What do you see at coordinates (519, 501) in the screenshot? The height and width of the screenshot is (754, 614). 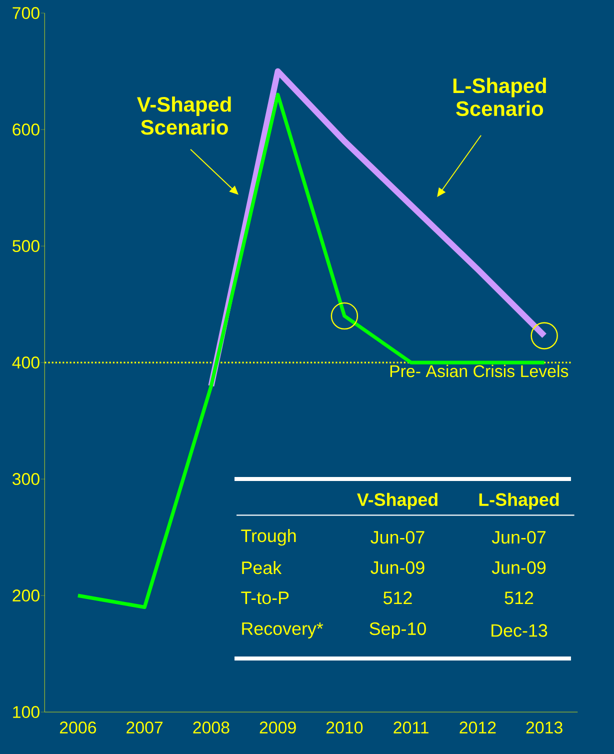 I see `annotation: L-Shaped` at bounding box center [519, 501].